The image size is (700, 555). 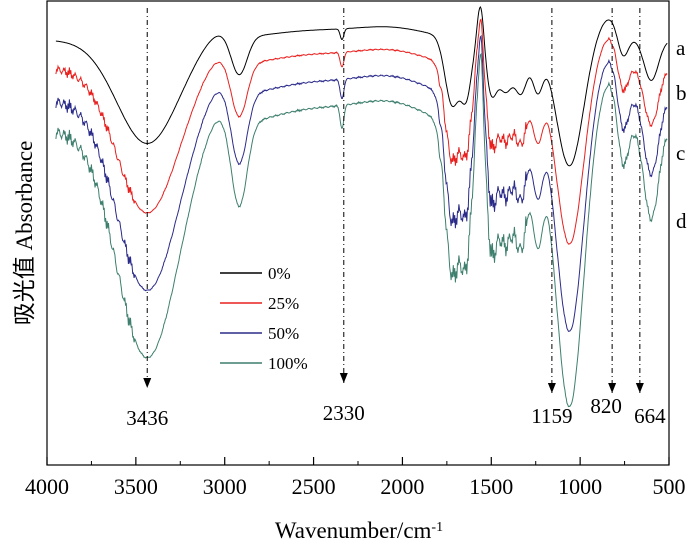 I want to click on annotation-label: 1159, so click(x=551, y=416).